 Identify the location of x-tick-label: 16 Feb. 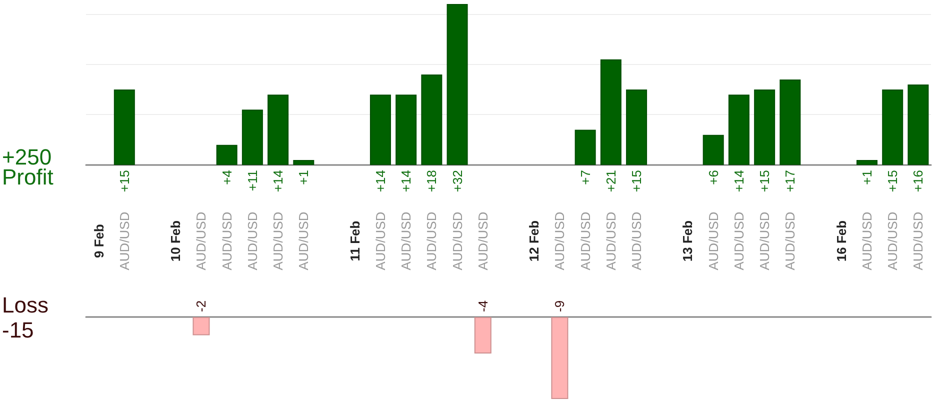
(841, 241).